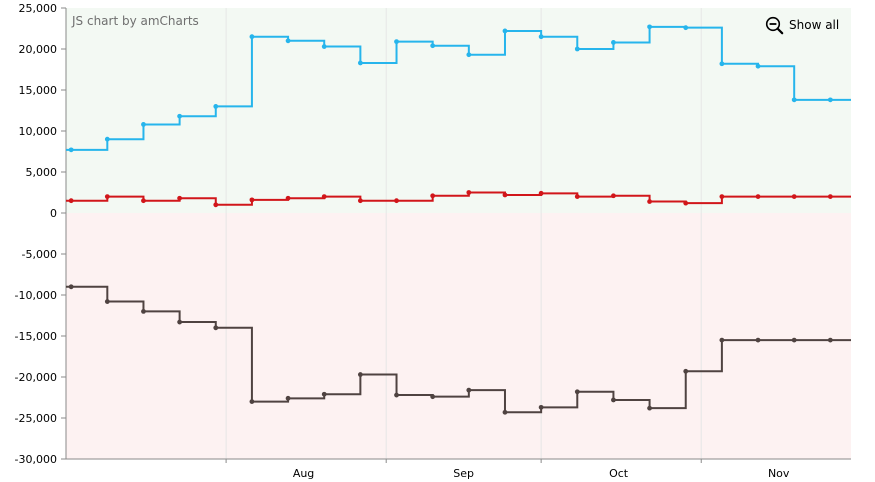 The width and height of the screenshot is (875, 482). What do you see at coordinates (53, 213) in the screenshot?
I see `y-tick-label: 0` at bounding box center [53, 213].